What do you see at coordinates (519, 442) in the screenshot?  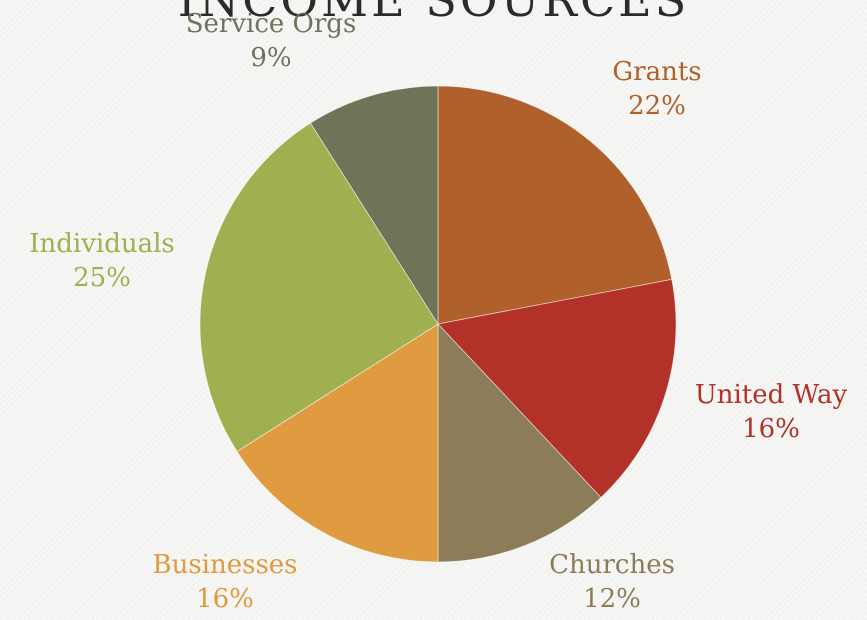 I see `pie-slice-churches` at bounding box center [519, 442].